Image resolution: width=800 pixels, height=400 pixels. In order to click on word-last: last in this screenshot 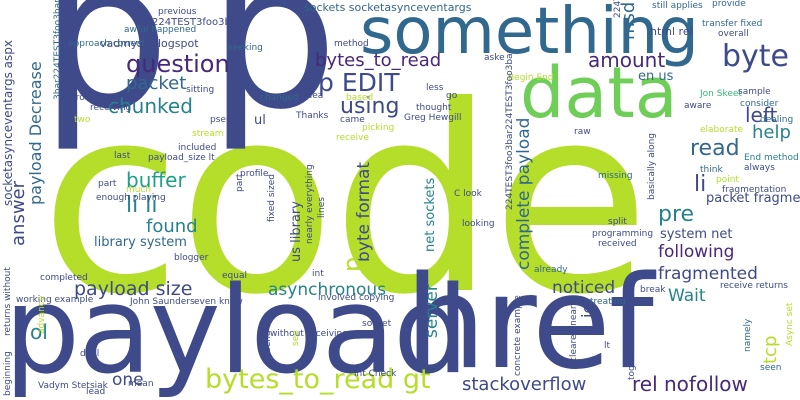, I will do `click(122, 156)`.